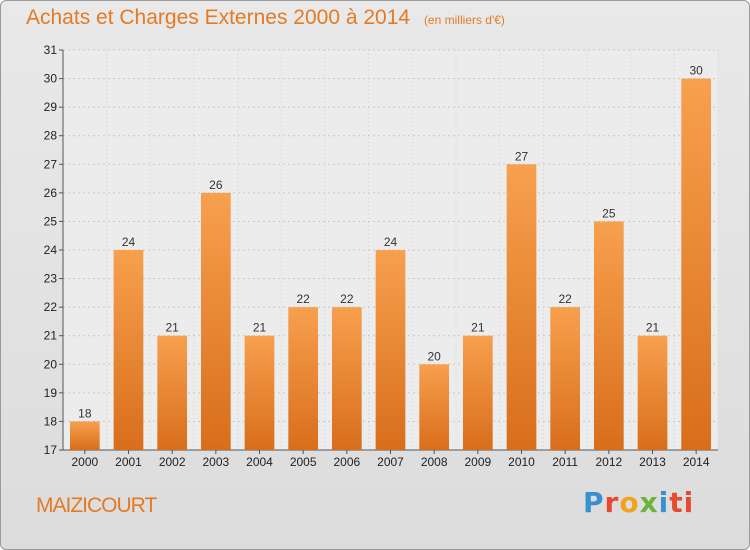  I want to click on chart-subtitle: (en milliers d'€), so click(464, 20).